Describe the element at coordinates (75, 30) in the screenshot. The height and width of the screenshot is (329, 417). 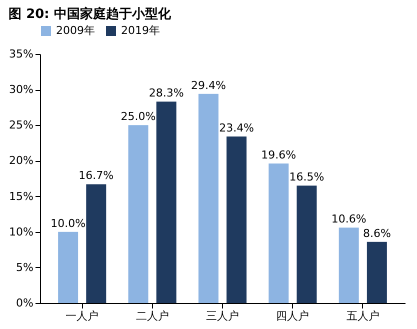
I see `legend-label: 2009年` at that location.